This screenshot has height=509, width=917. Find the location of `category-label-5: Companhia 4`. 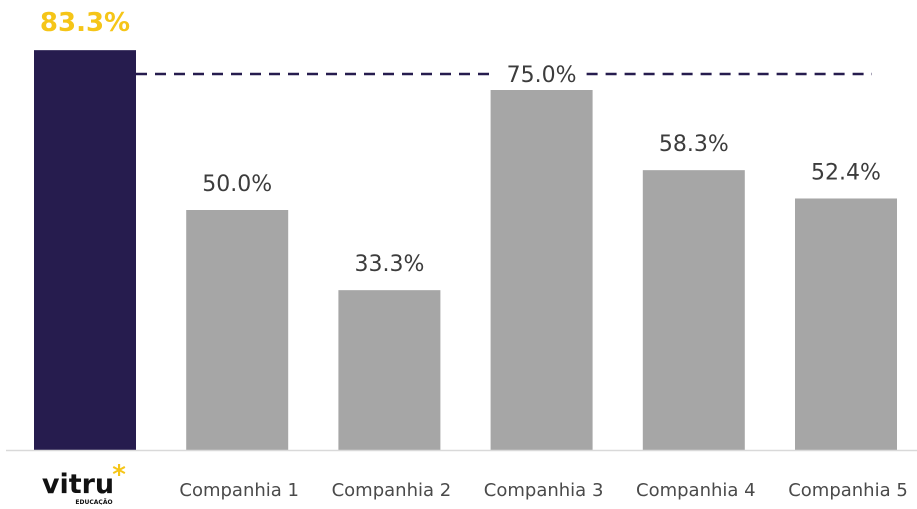

category-label-5: Companhia 4 is located at coordinates (696, 490).